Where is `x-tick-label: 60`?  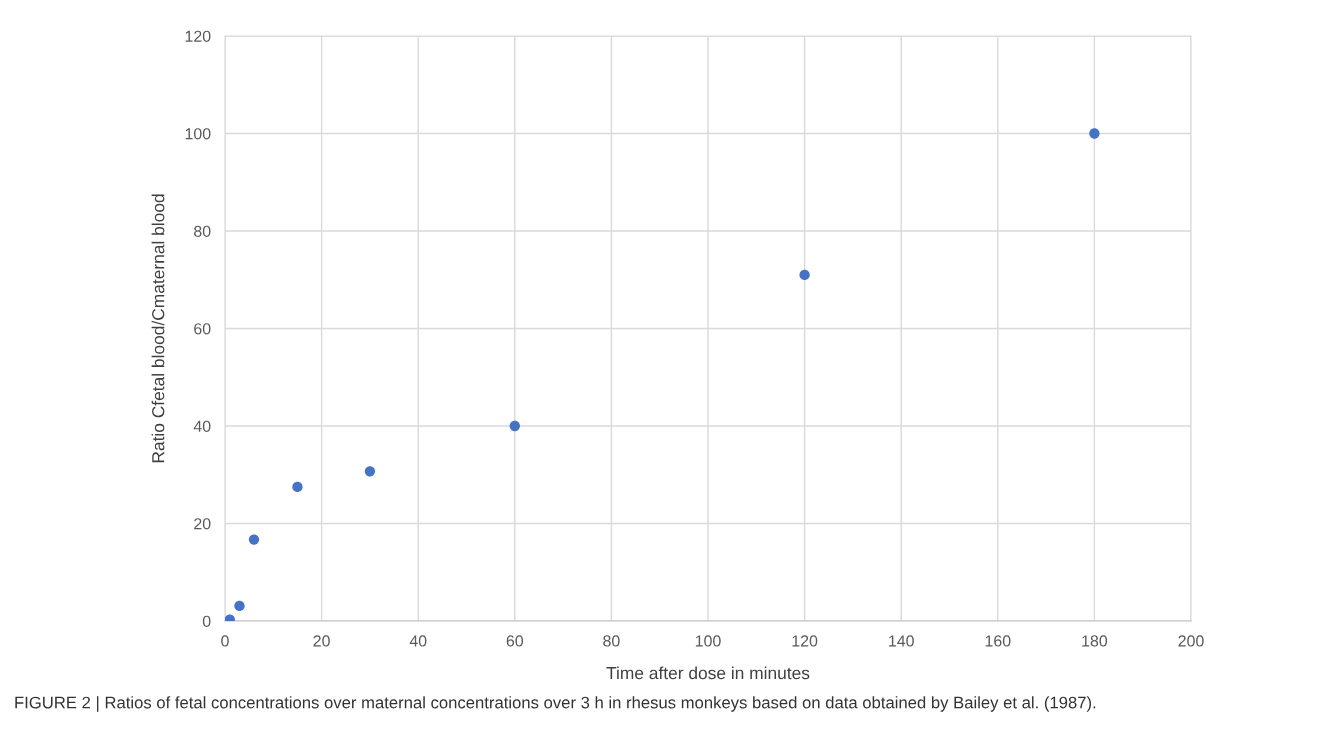 x-tick-label: 60 is located at coordinates (515, 641).